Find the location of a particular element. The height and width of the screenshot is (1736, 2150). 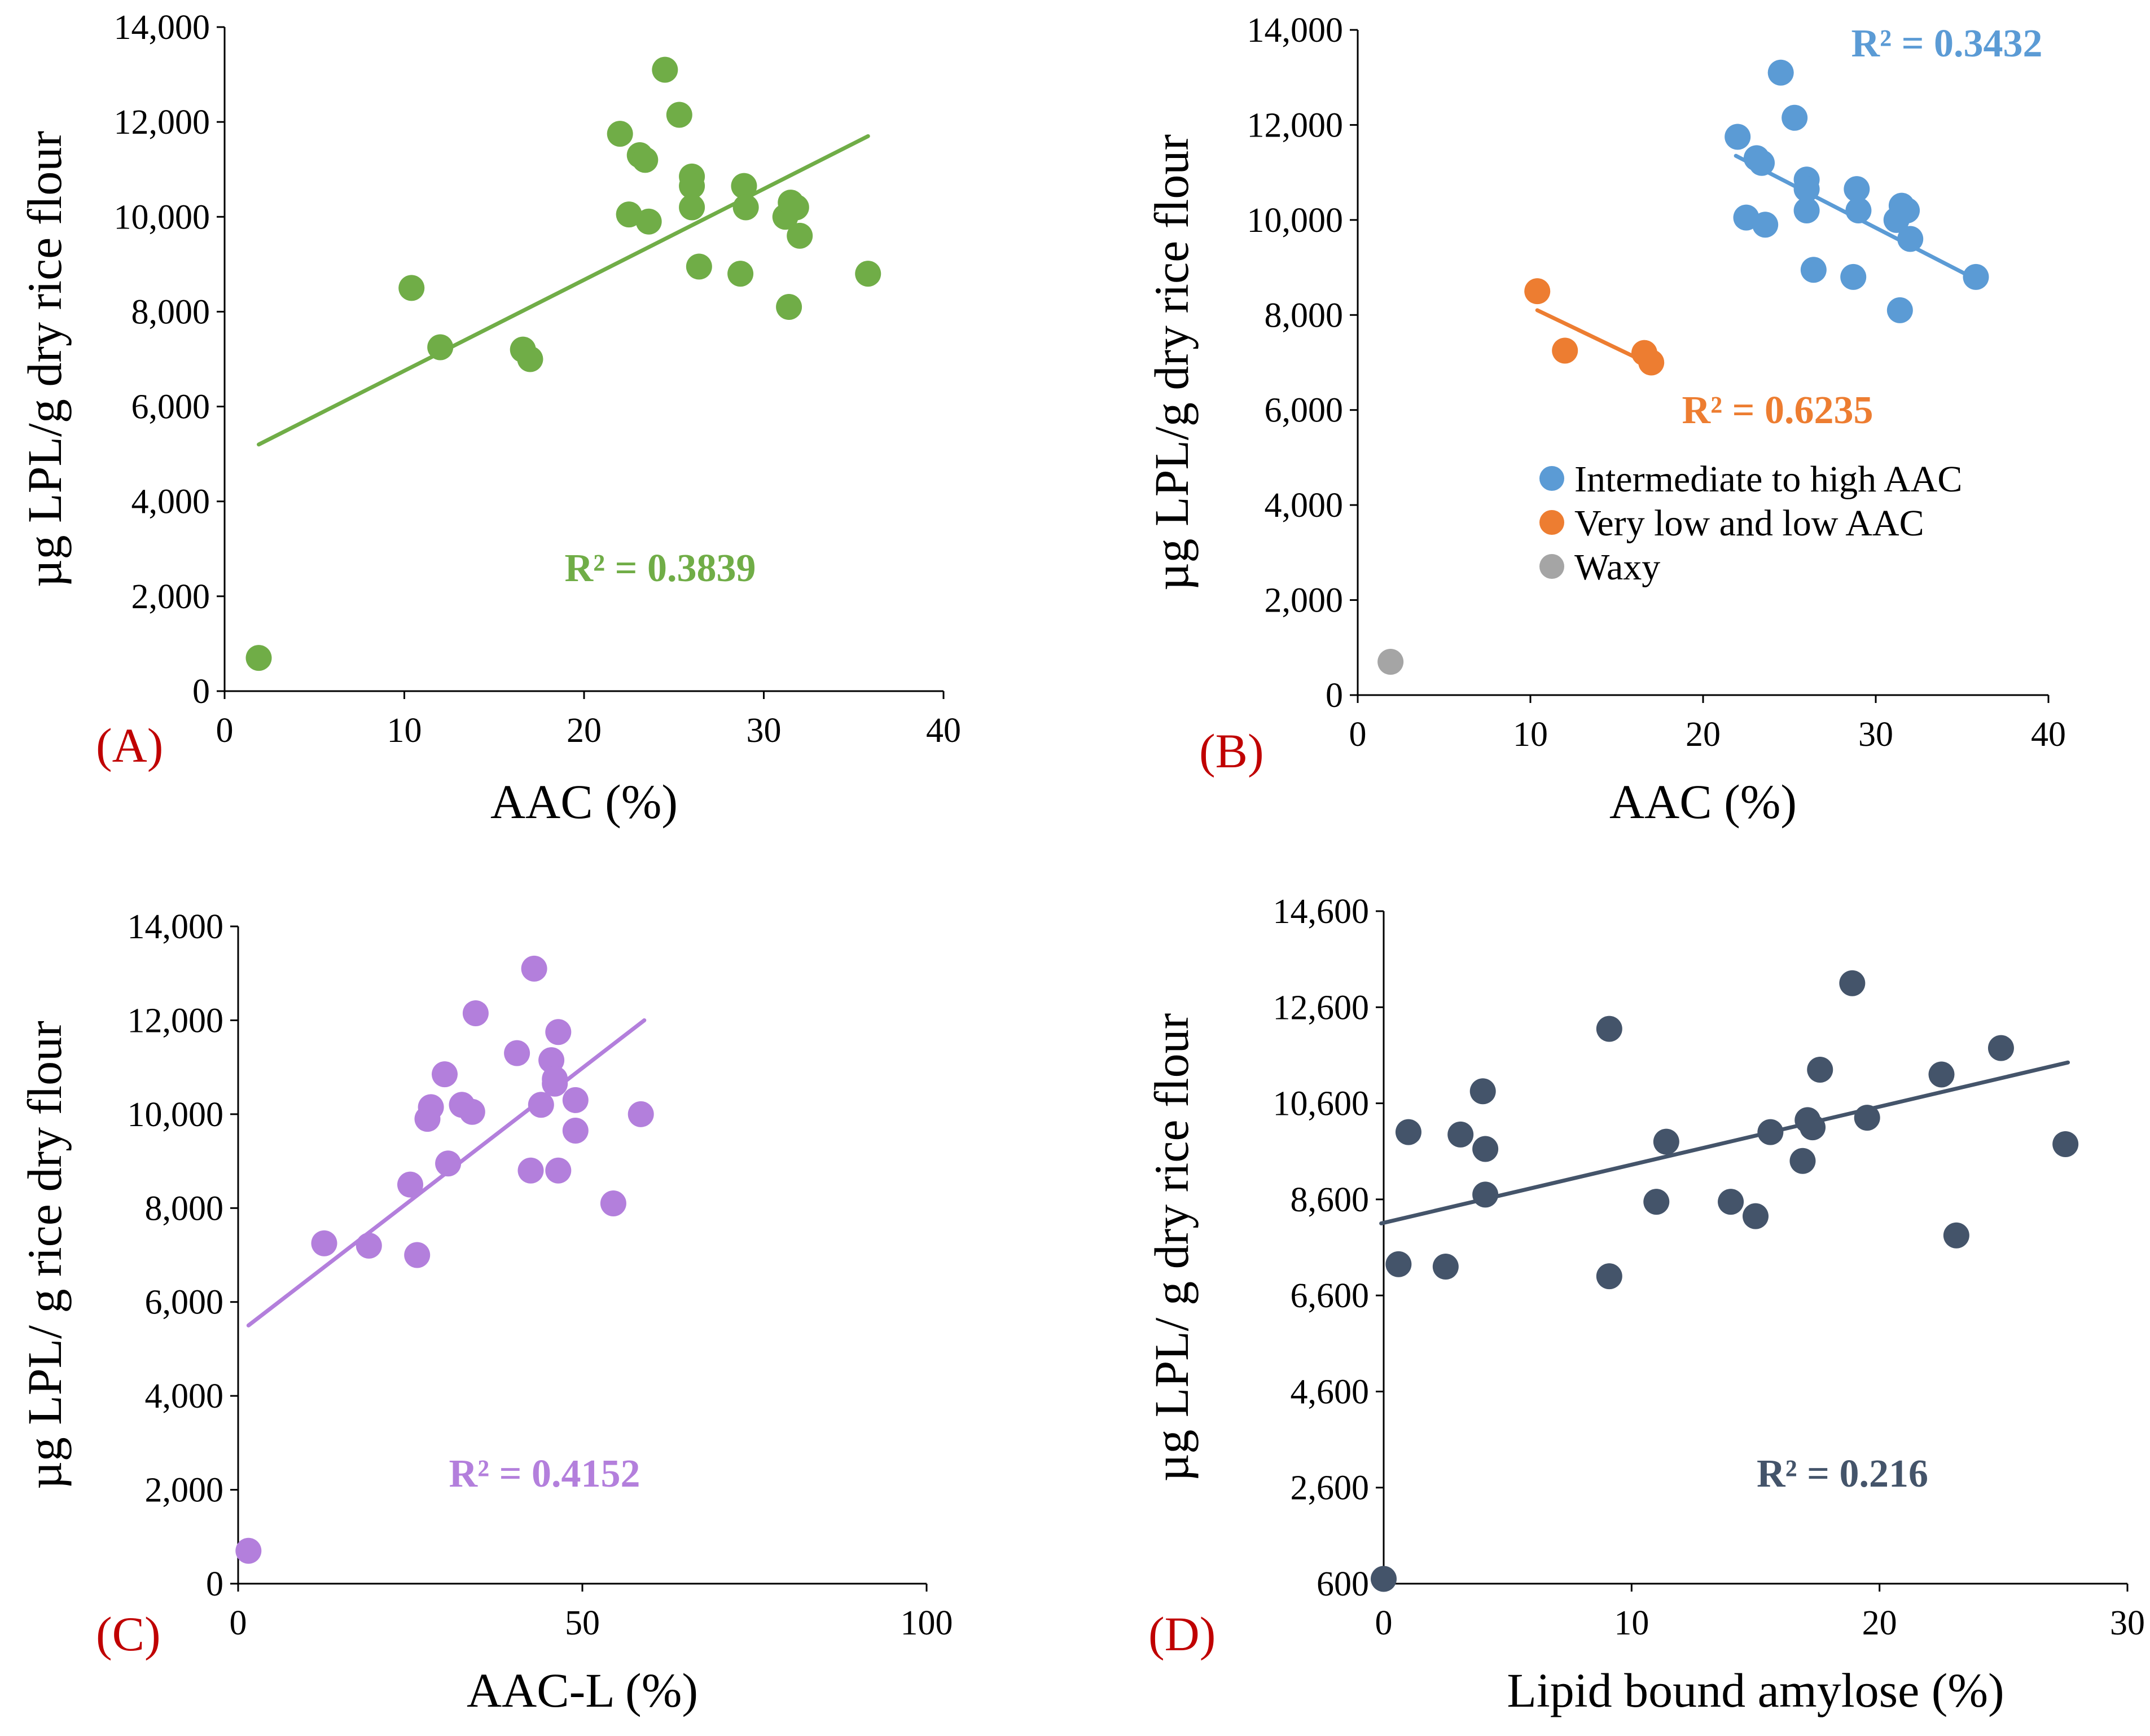

x-axis-title: AAC-L (%) is located at coordinates (583, 1690).